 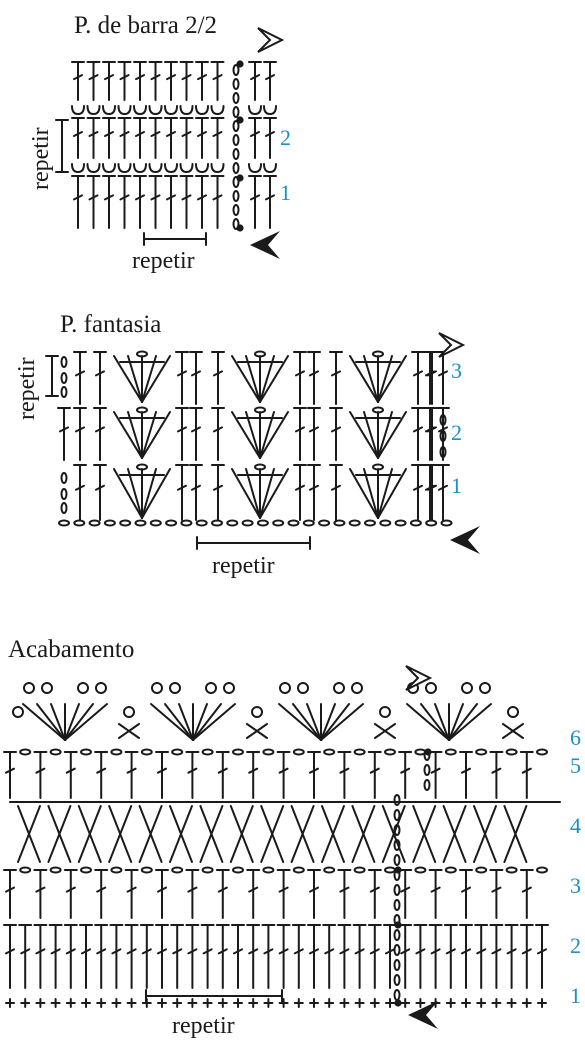 What do you see at coordinates (456, 485) in the screenshot?
I see `section2-row-1: 1` at bounding box center [456, 485].